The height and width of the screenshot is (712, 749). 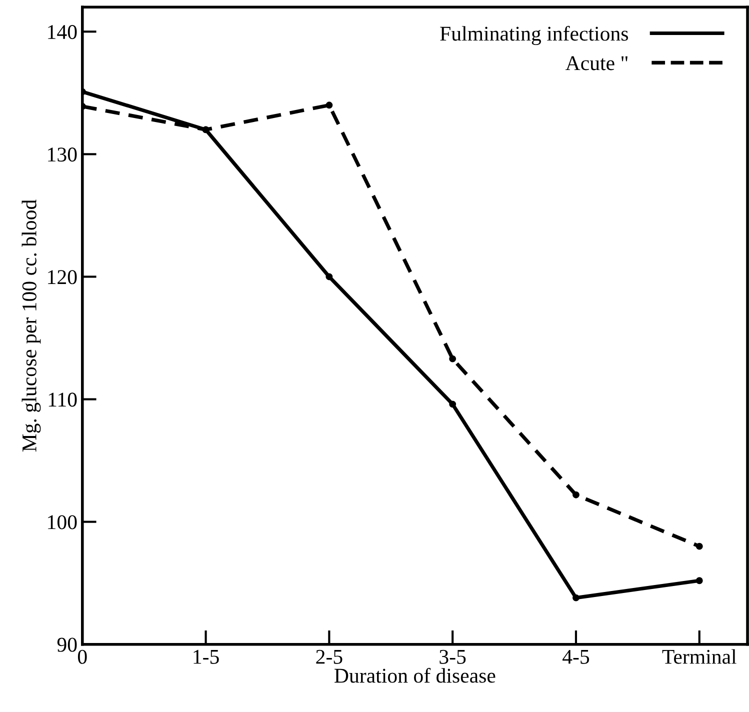 I want to click on y-tick-label: 120, so click(x=62, y=277).